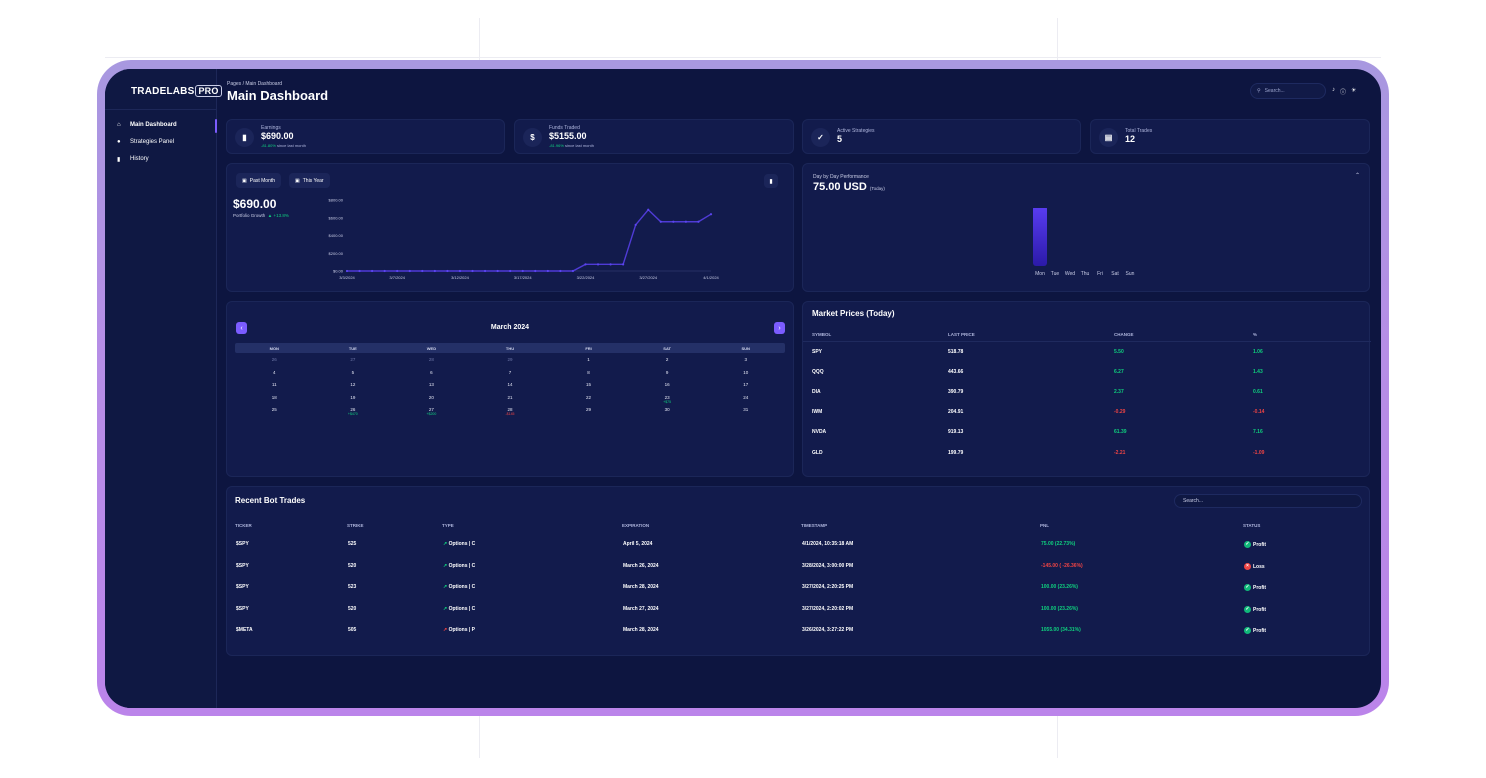 The width and height of the screenshot is (1486, 778). What do you see at coordinates (510, 413) in the screenshot?
I see `calendar-day: 28 -$145` at bounding box center [510, 413].